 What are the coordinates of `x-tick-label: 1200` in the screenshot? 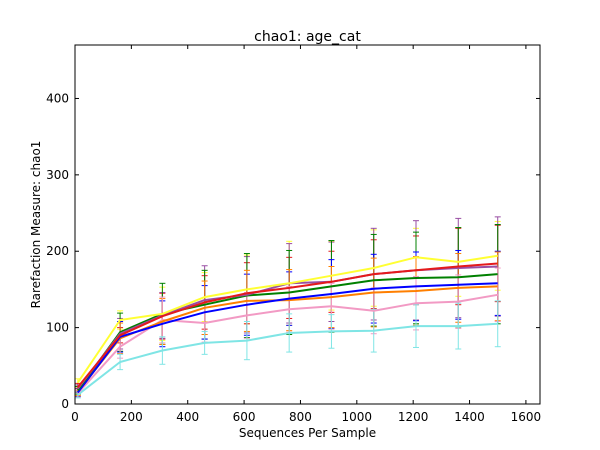 It's located at (413, 417).